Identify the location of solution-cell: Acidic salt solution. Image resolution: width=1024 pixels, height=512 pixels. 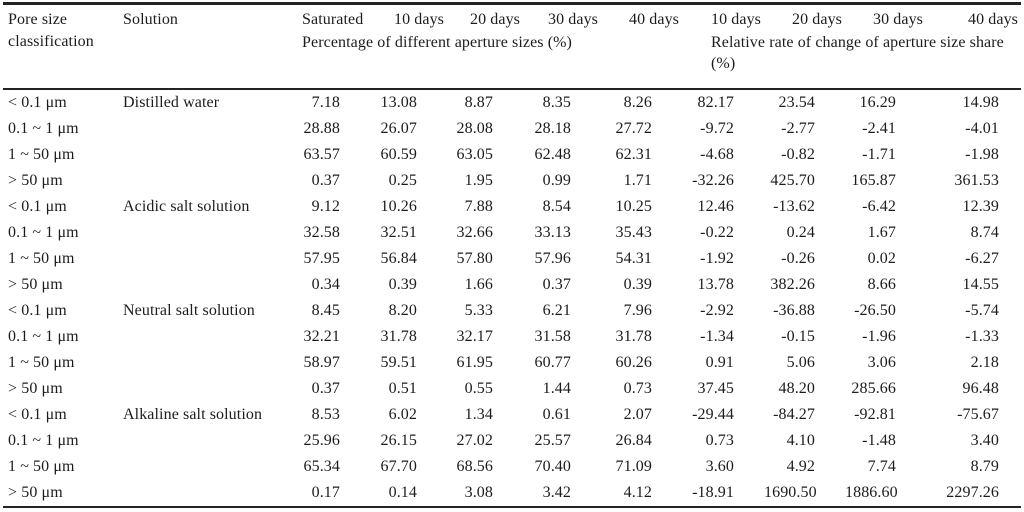
(186, 206).